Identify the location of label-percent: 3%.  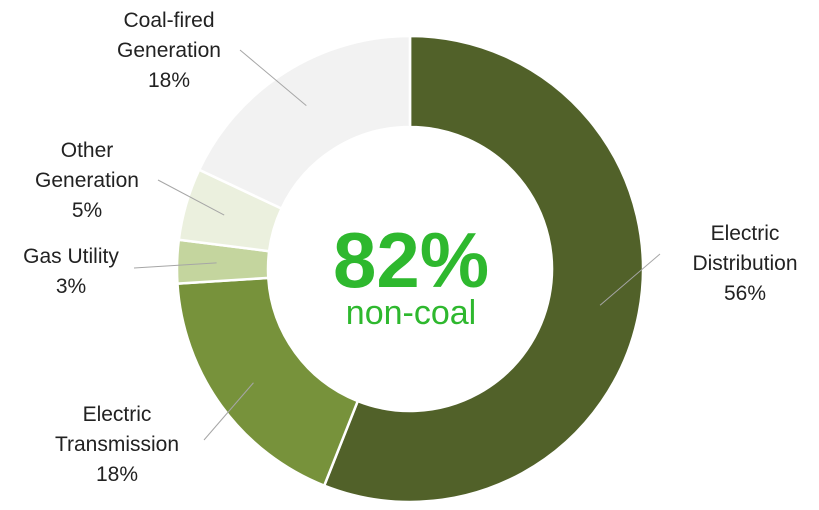
(71, 286).